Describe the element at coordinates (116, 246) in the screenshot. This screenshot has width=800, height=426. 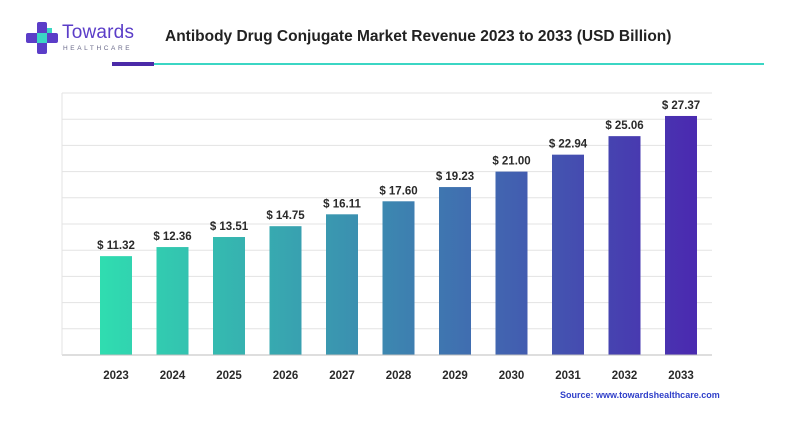
I see `value-label-2023: $ 11.32` at that location.